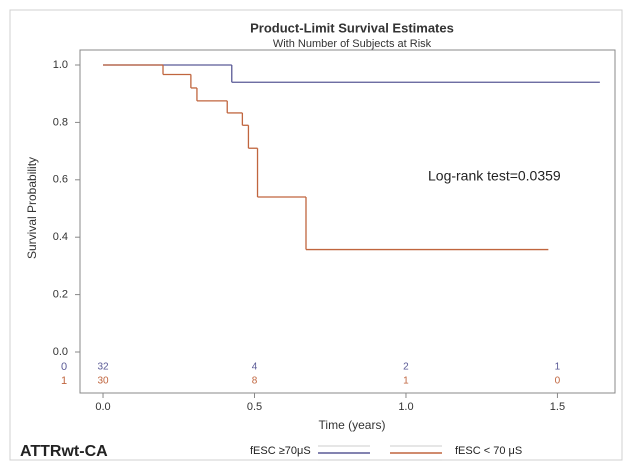 The width and height of the screenshot is (632, 468). Describe the element at coordinates (60, 295) in the screenshot. I see `y-tick-label: 0.2` at that location.